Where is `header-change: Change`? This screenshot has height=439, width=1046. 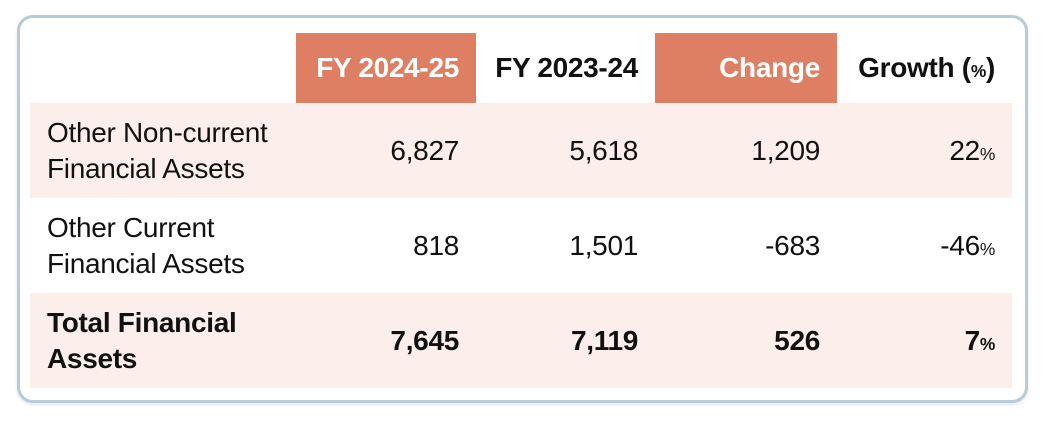 header-change: Change is located at coordinates (746, 68).